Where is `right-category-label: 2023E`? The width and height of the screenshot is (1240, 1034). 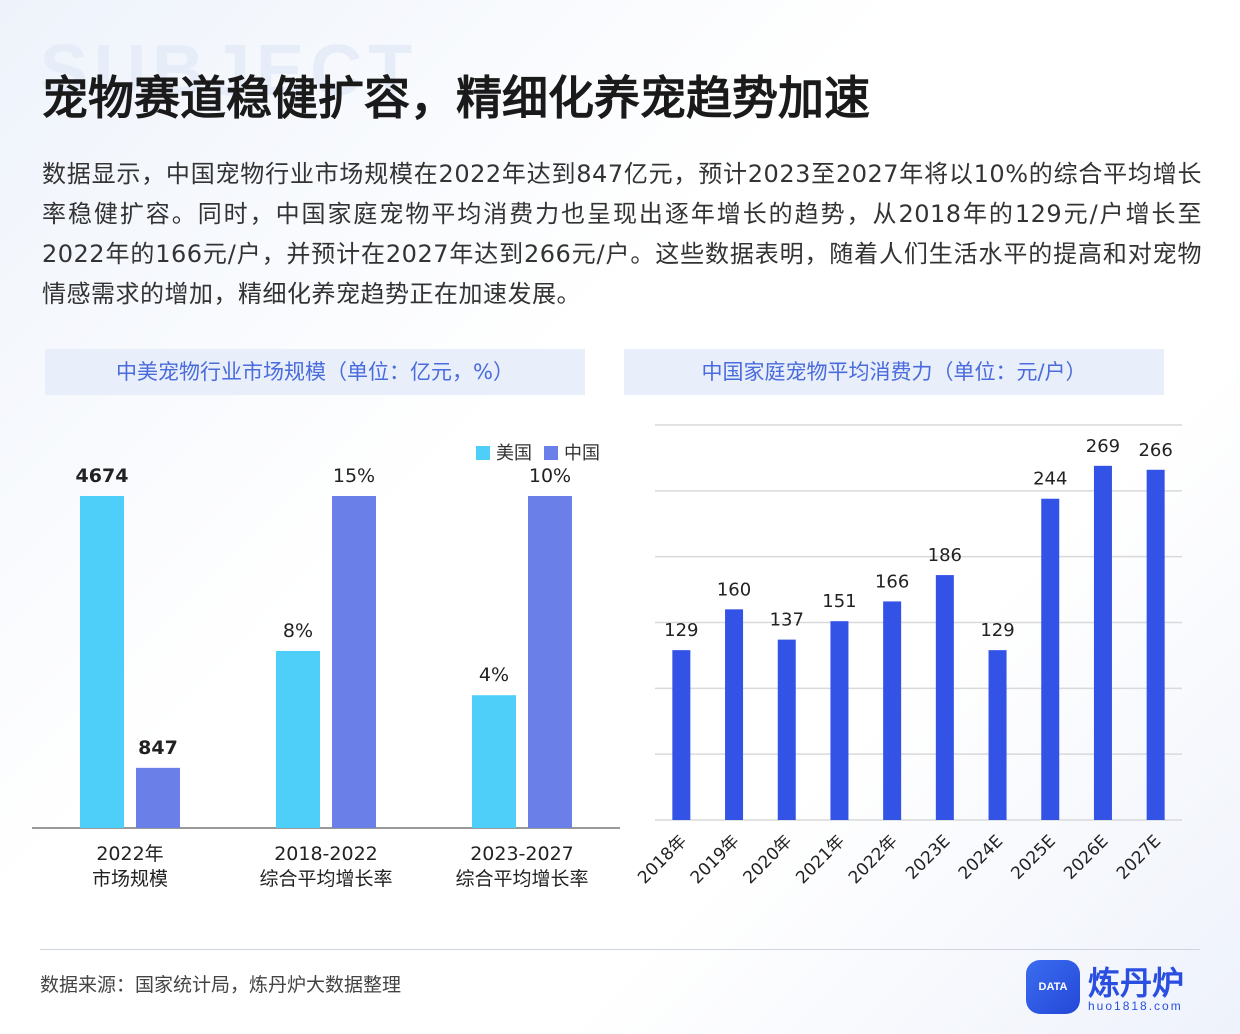
right-category-label: 2023E is located at coordinates (928, 857).